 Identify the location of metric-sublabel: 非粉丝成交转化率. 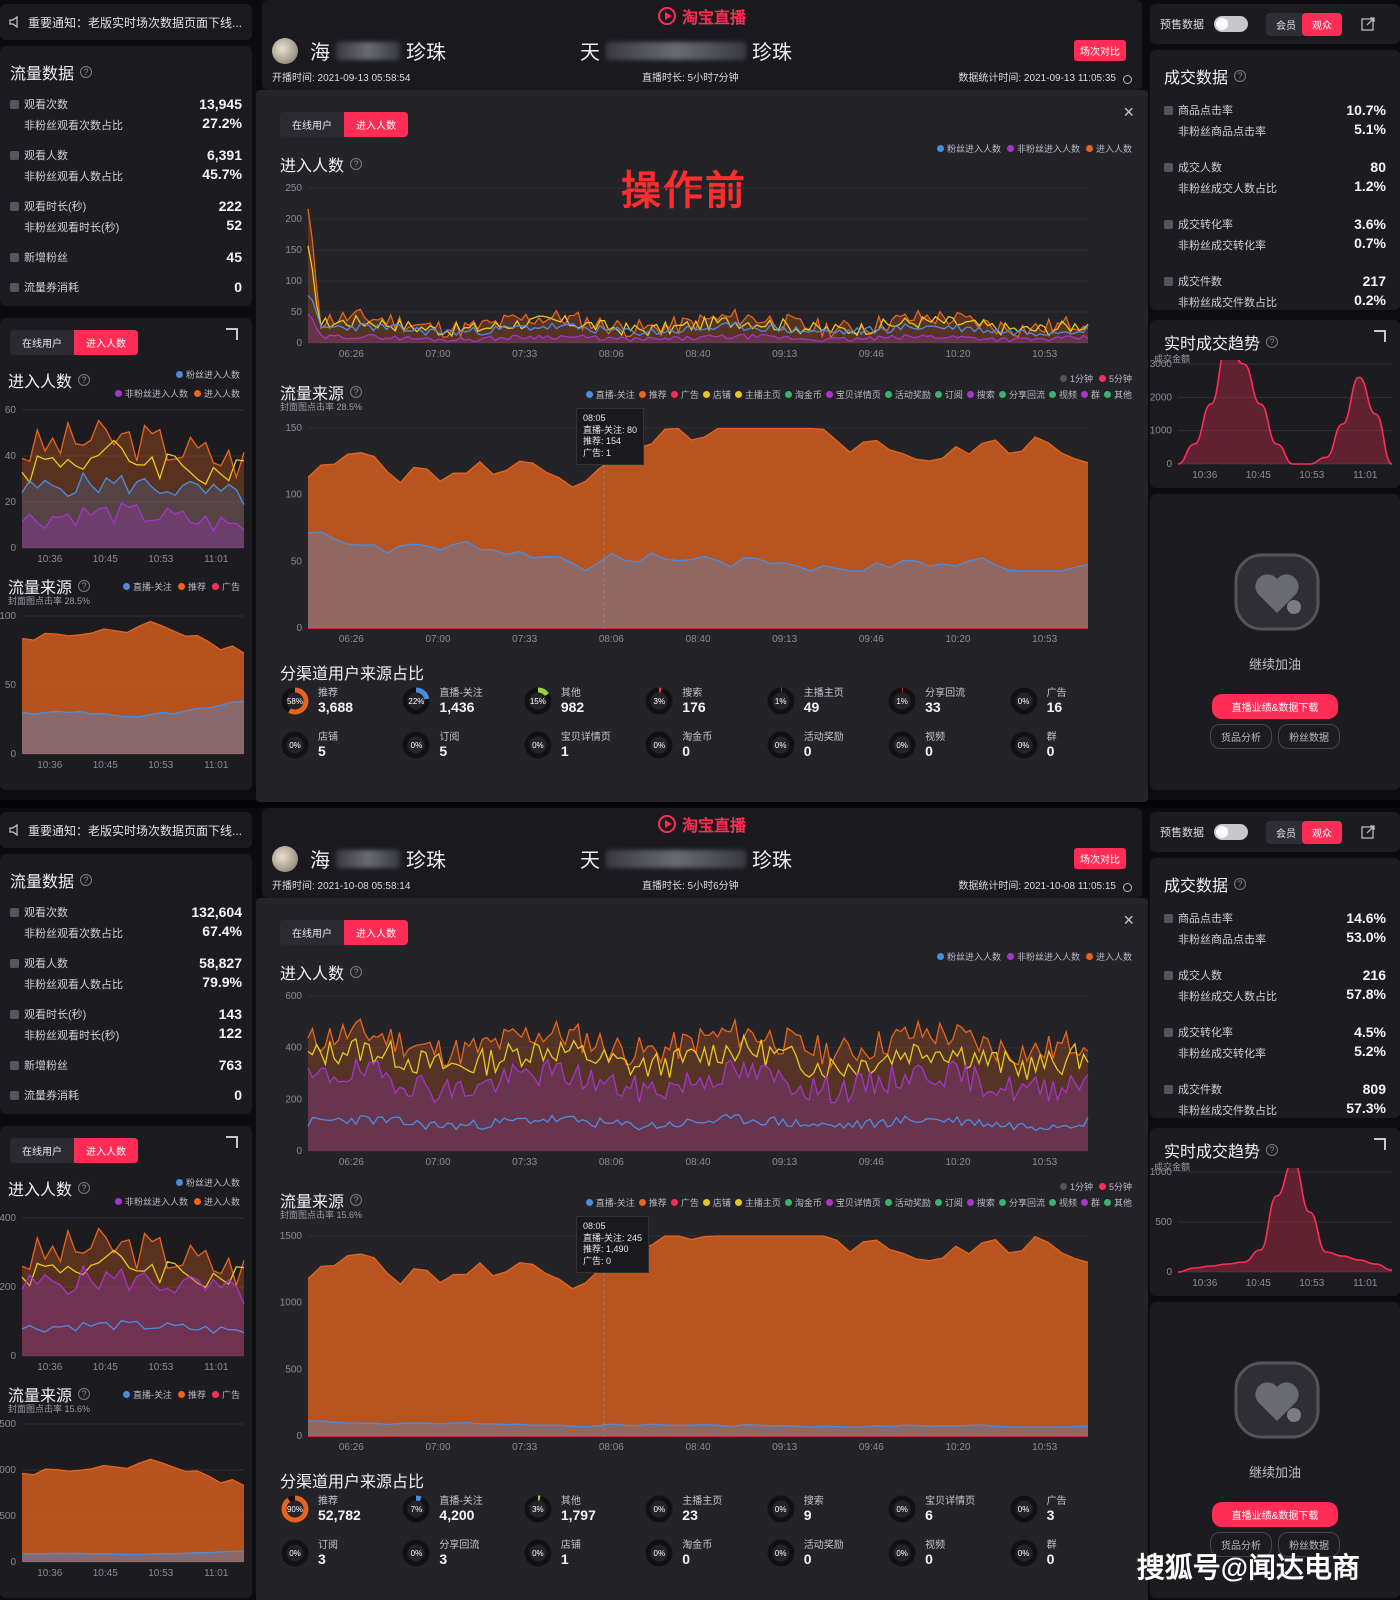
(1222, 246).